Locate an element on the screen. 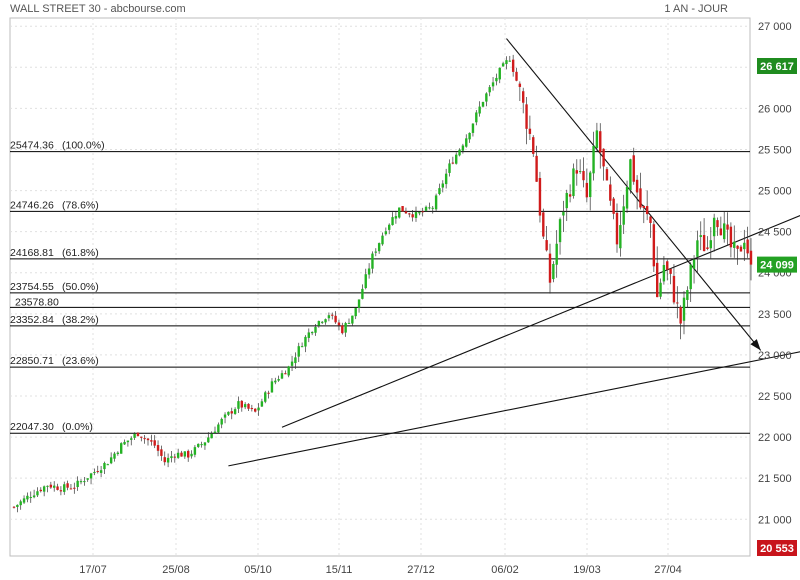  trend-line is located at coordinates (514, 409).